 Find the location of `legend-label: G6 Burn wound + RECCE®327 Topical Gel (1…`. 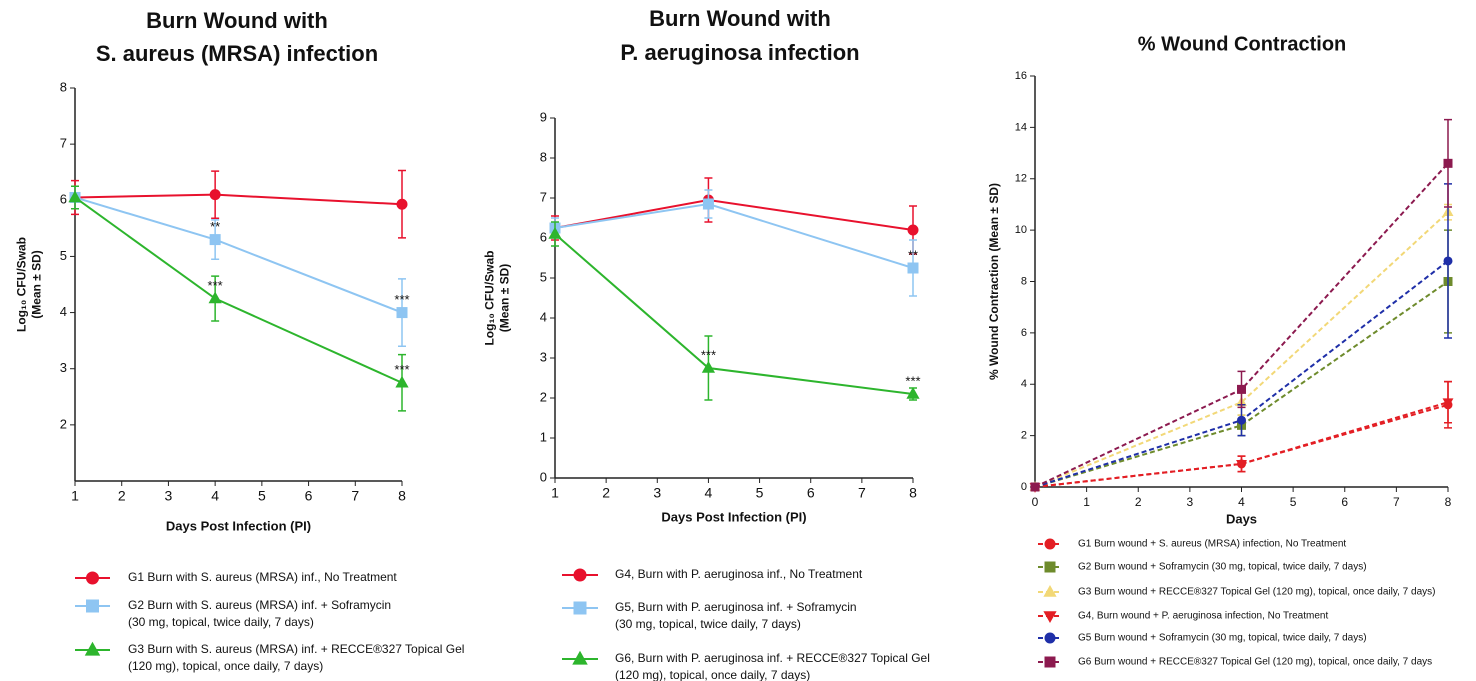

legend-label: G6 Burn wound + RECCE®327 Topical Gel (1… is located at coordinates (1255, 662).